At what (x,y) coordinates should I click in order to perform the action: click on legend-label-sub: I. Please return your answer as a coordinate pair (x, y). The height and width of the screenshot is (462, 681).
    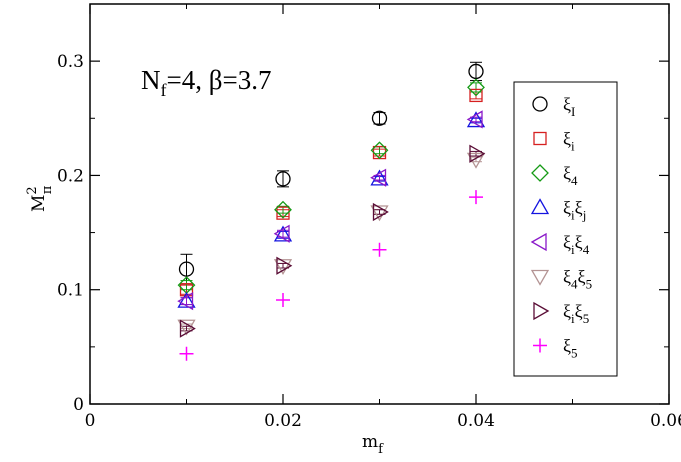
    Looking at the image, I should click on (573, 111).